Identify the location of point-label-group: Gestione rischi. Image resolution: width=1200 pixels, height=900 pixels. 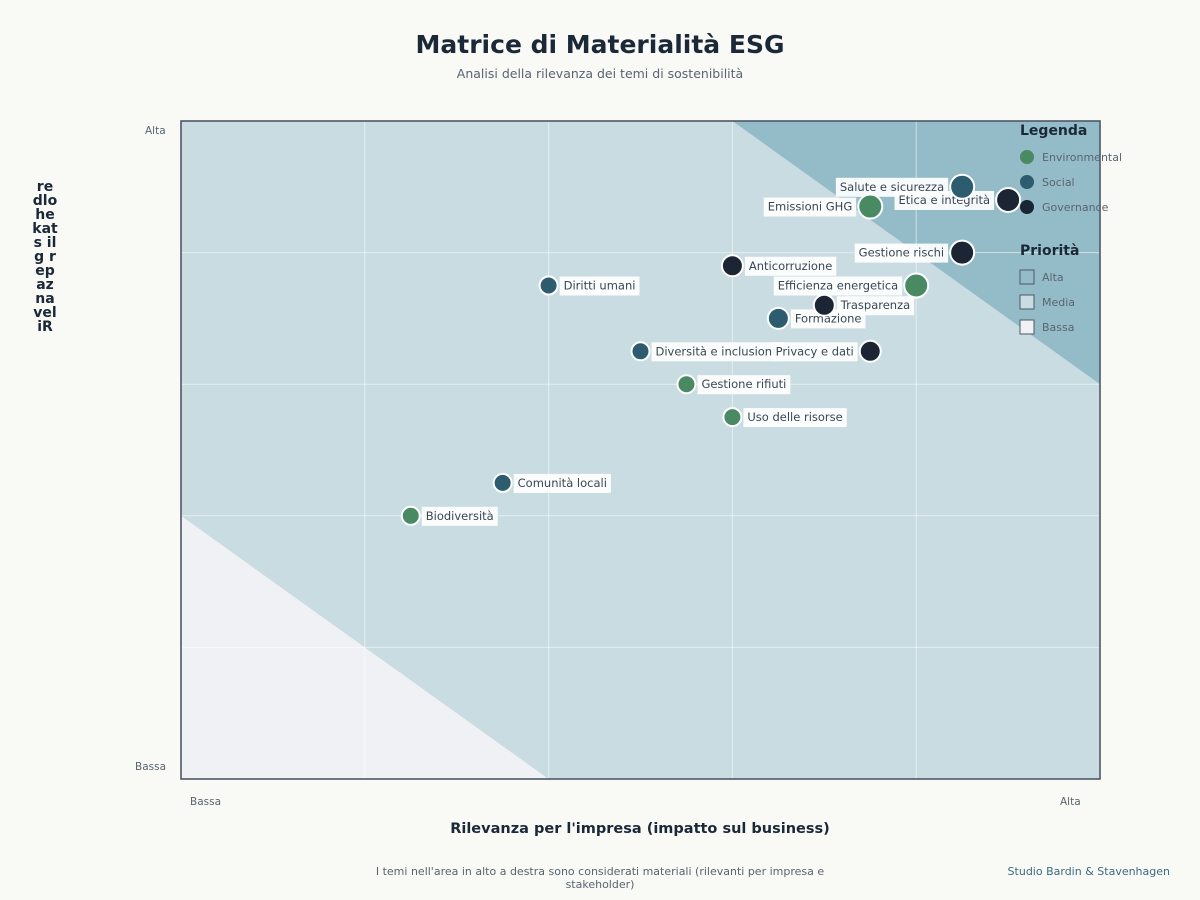
(901, 253).